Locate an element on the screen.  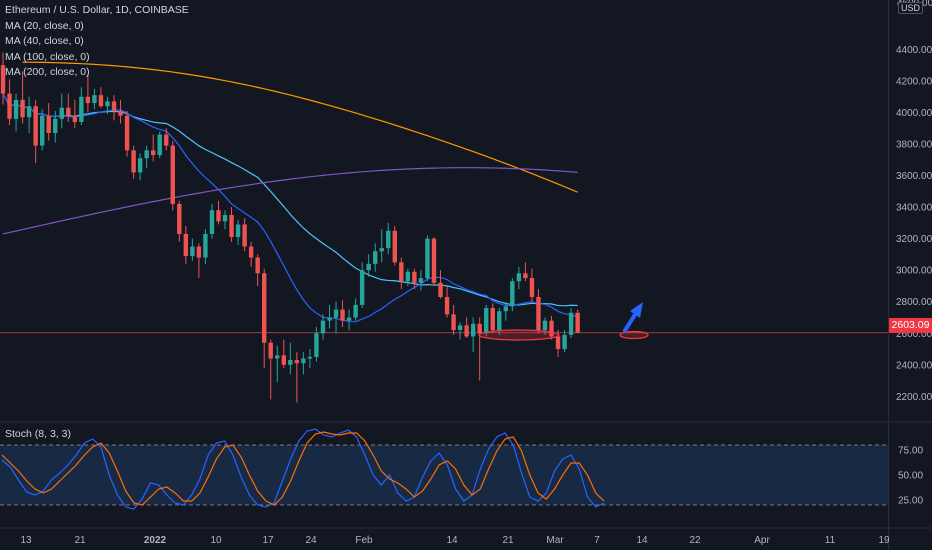
time-tick-label: 7 is located at coordinates (597, 540).